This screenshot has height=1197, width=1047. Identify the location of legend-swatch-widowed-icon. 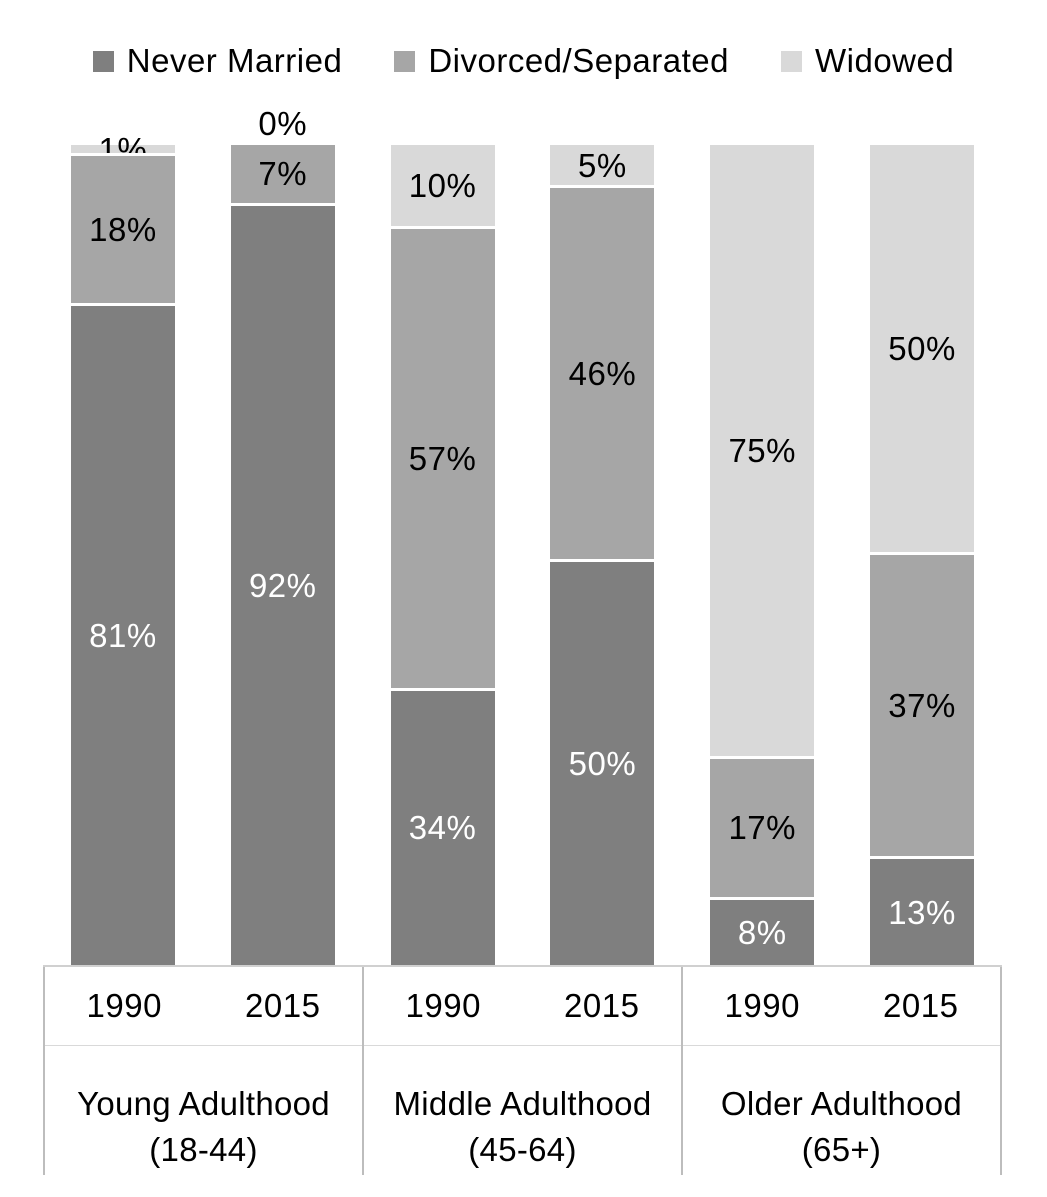
(791, 61).